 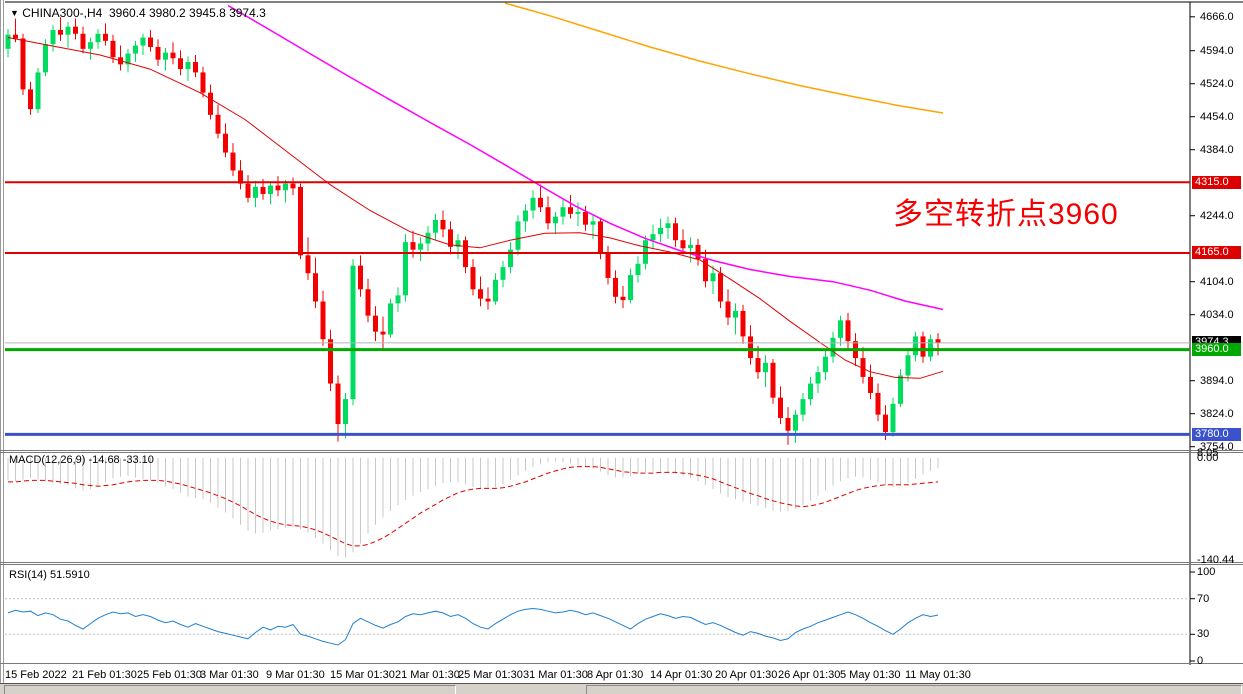 I want to click on macd-scale-label: 8.05, so click(x=1208, y=453).